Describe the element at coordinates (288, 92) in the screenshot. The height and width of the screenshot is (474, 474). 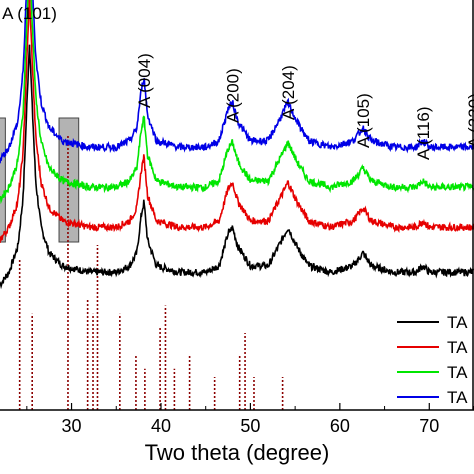
I see `peak-label-3: A (204)` at that location.